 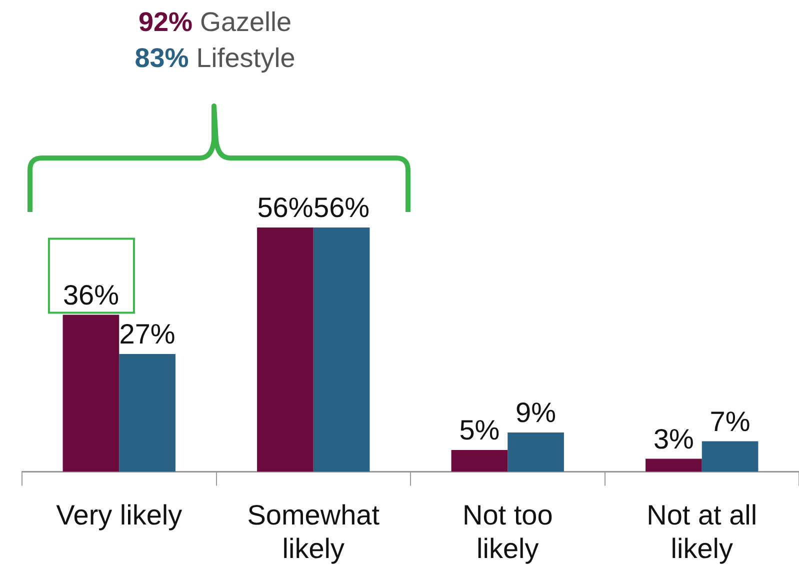 What do you see at coordinates (215, 22) in the screenshot?
I see `text: 92% Gazelle` at bounding box center [215, 22].